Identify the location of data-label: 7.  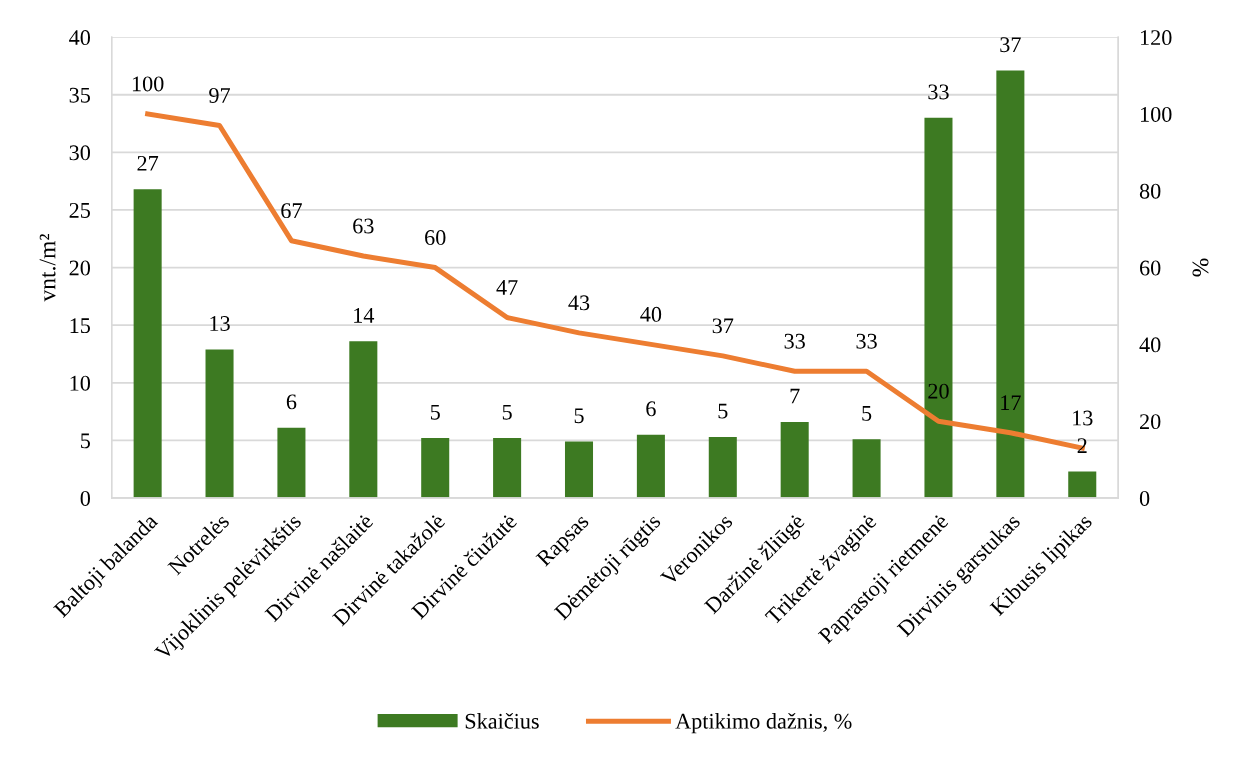
(795, 396).